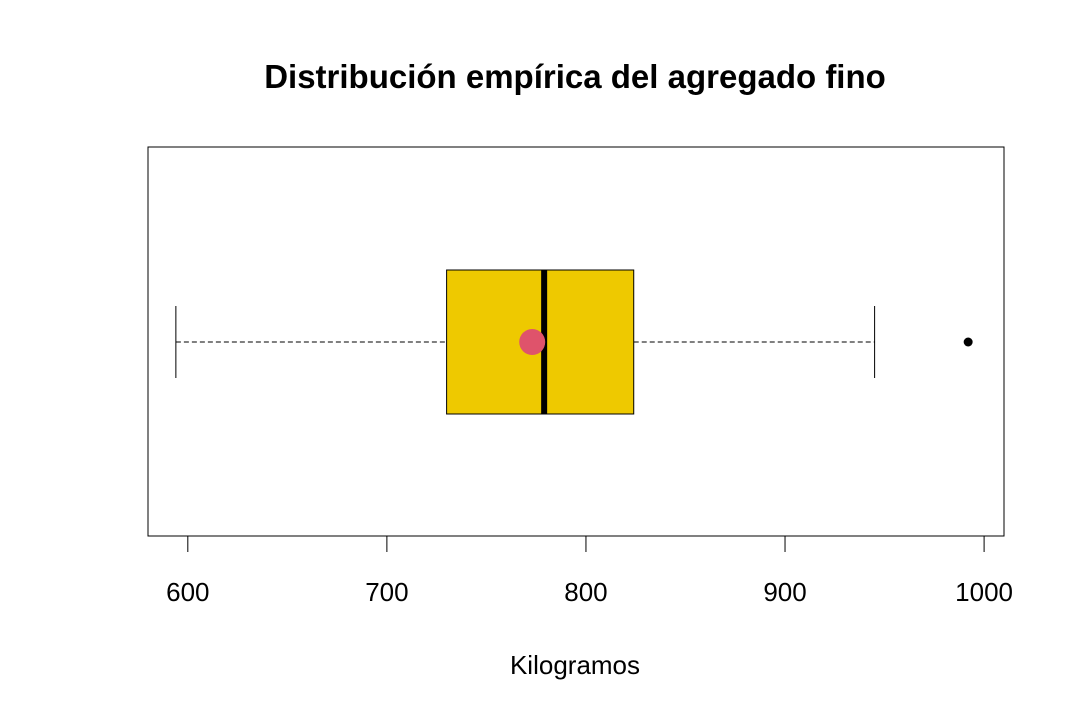  What do you see at coordinates (532, 342) in the screenshot?
I see `mean-marker` at bounding box center [532, 342].